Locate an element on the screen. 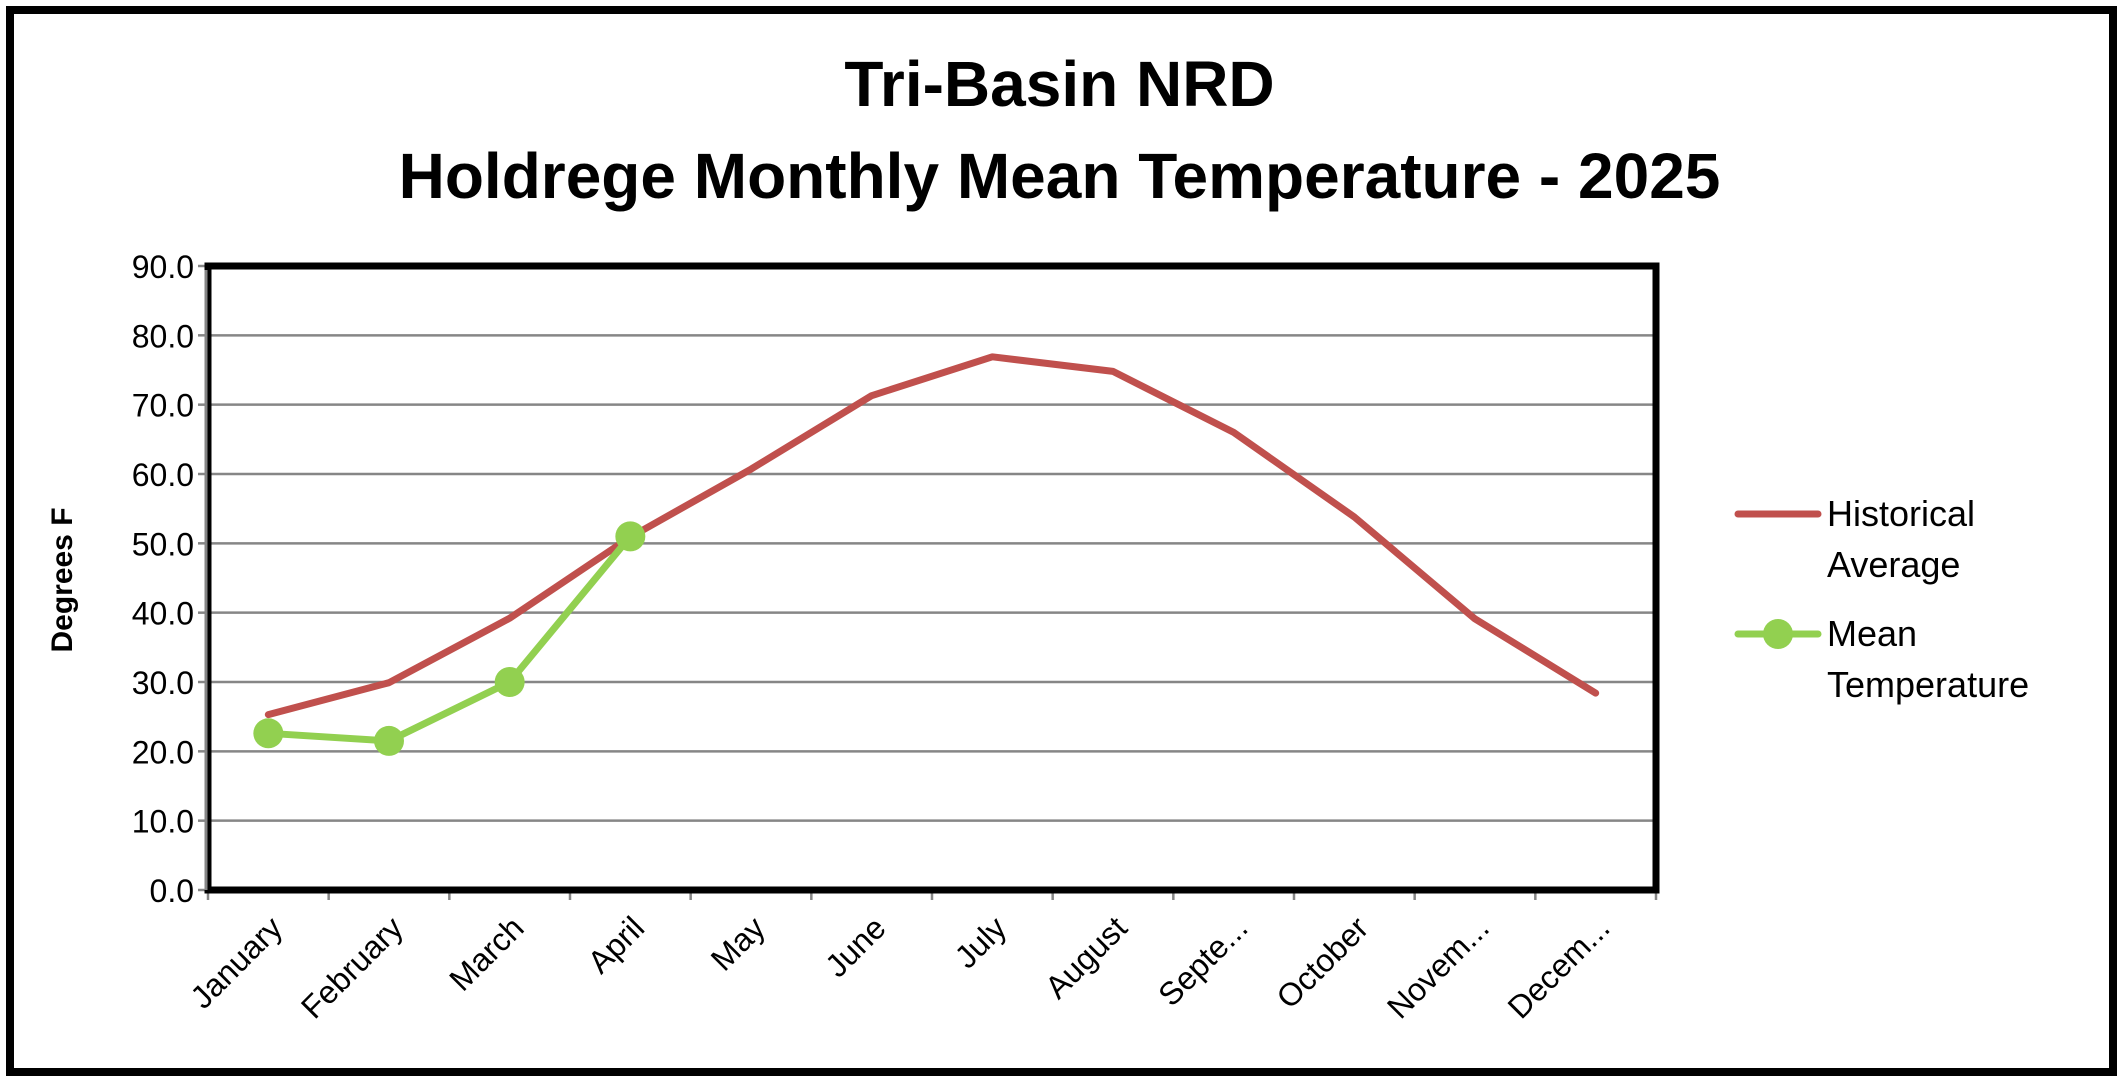  x-tick-label: June is located at coordinates (855, 946).